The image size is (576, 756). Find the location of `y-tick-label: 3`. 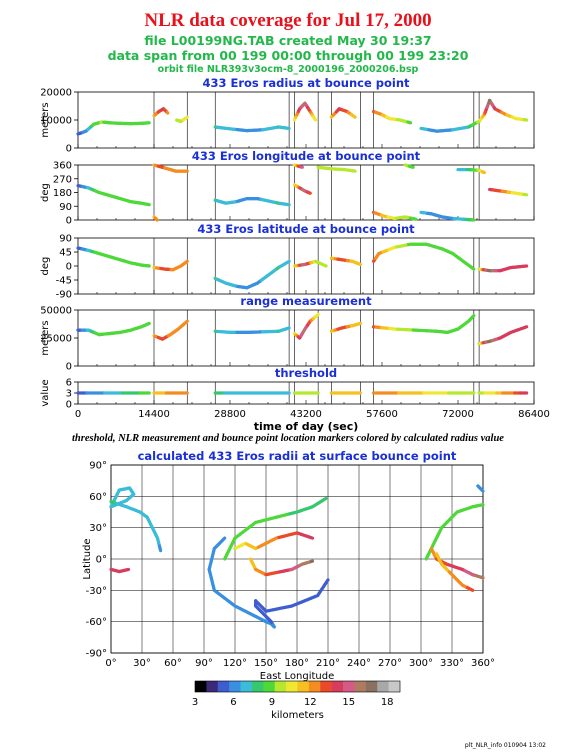

y-tick-label: 3 is located at coordinates (69, 394).